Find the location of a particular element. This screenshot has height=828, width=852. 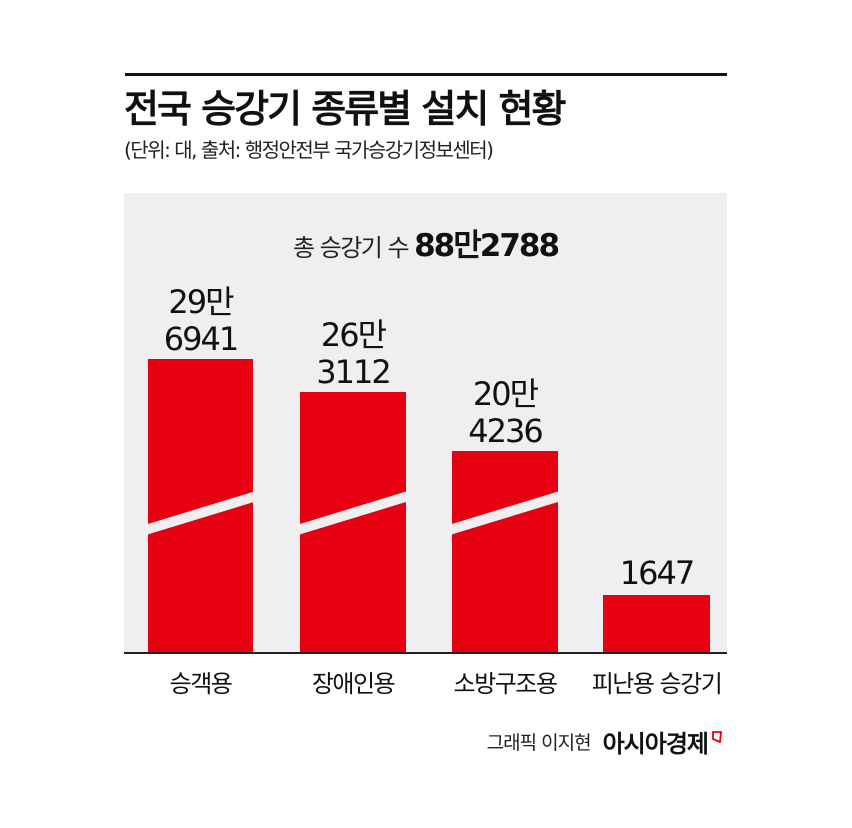

category-label-evacuation: 피난용 승강기 is located at coordinates (657, 684).